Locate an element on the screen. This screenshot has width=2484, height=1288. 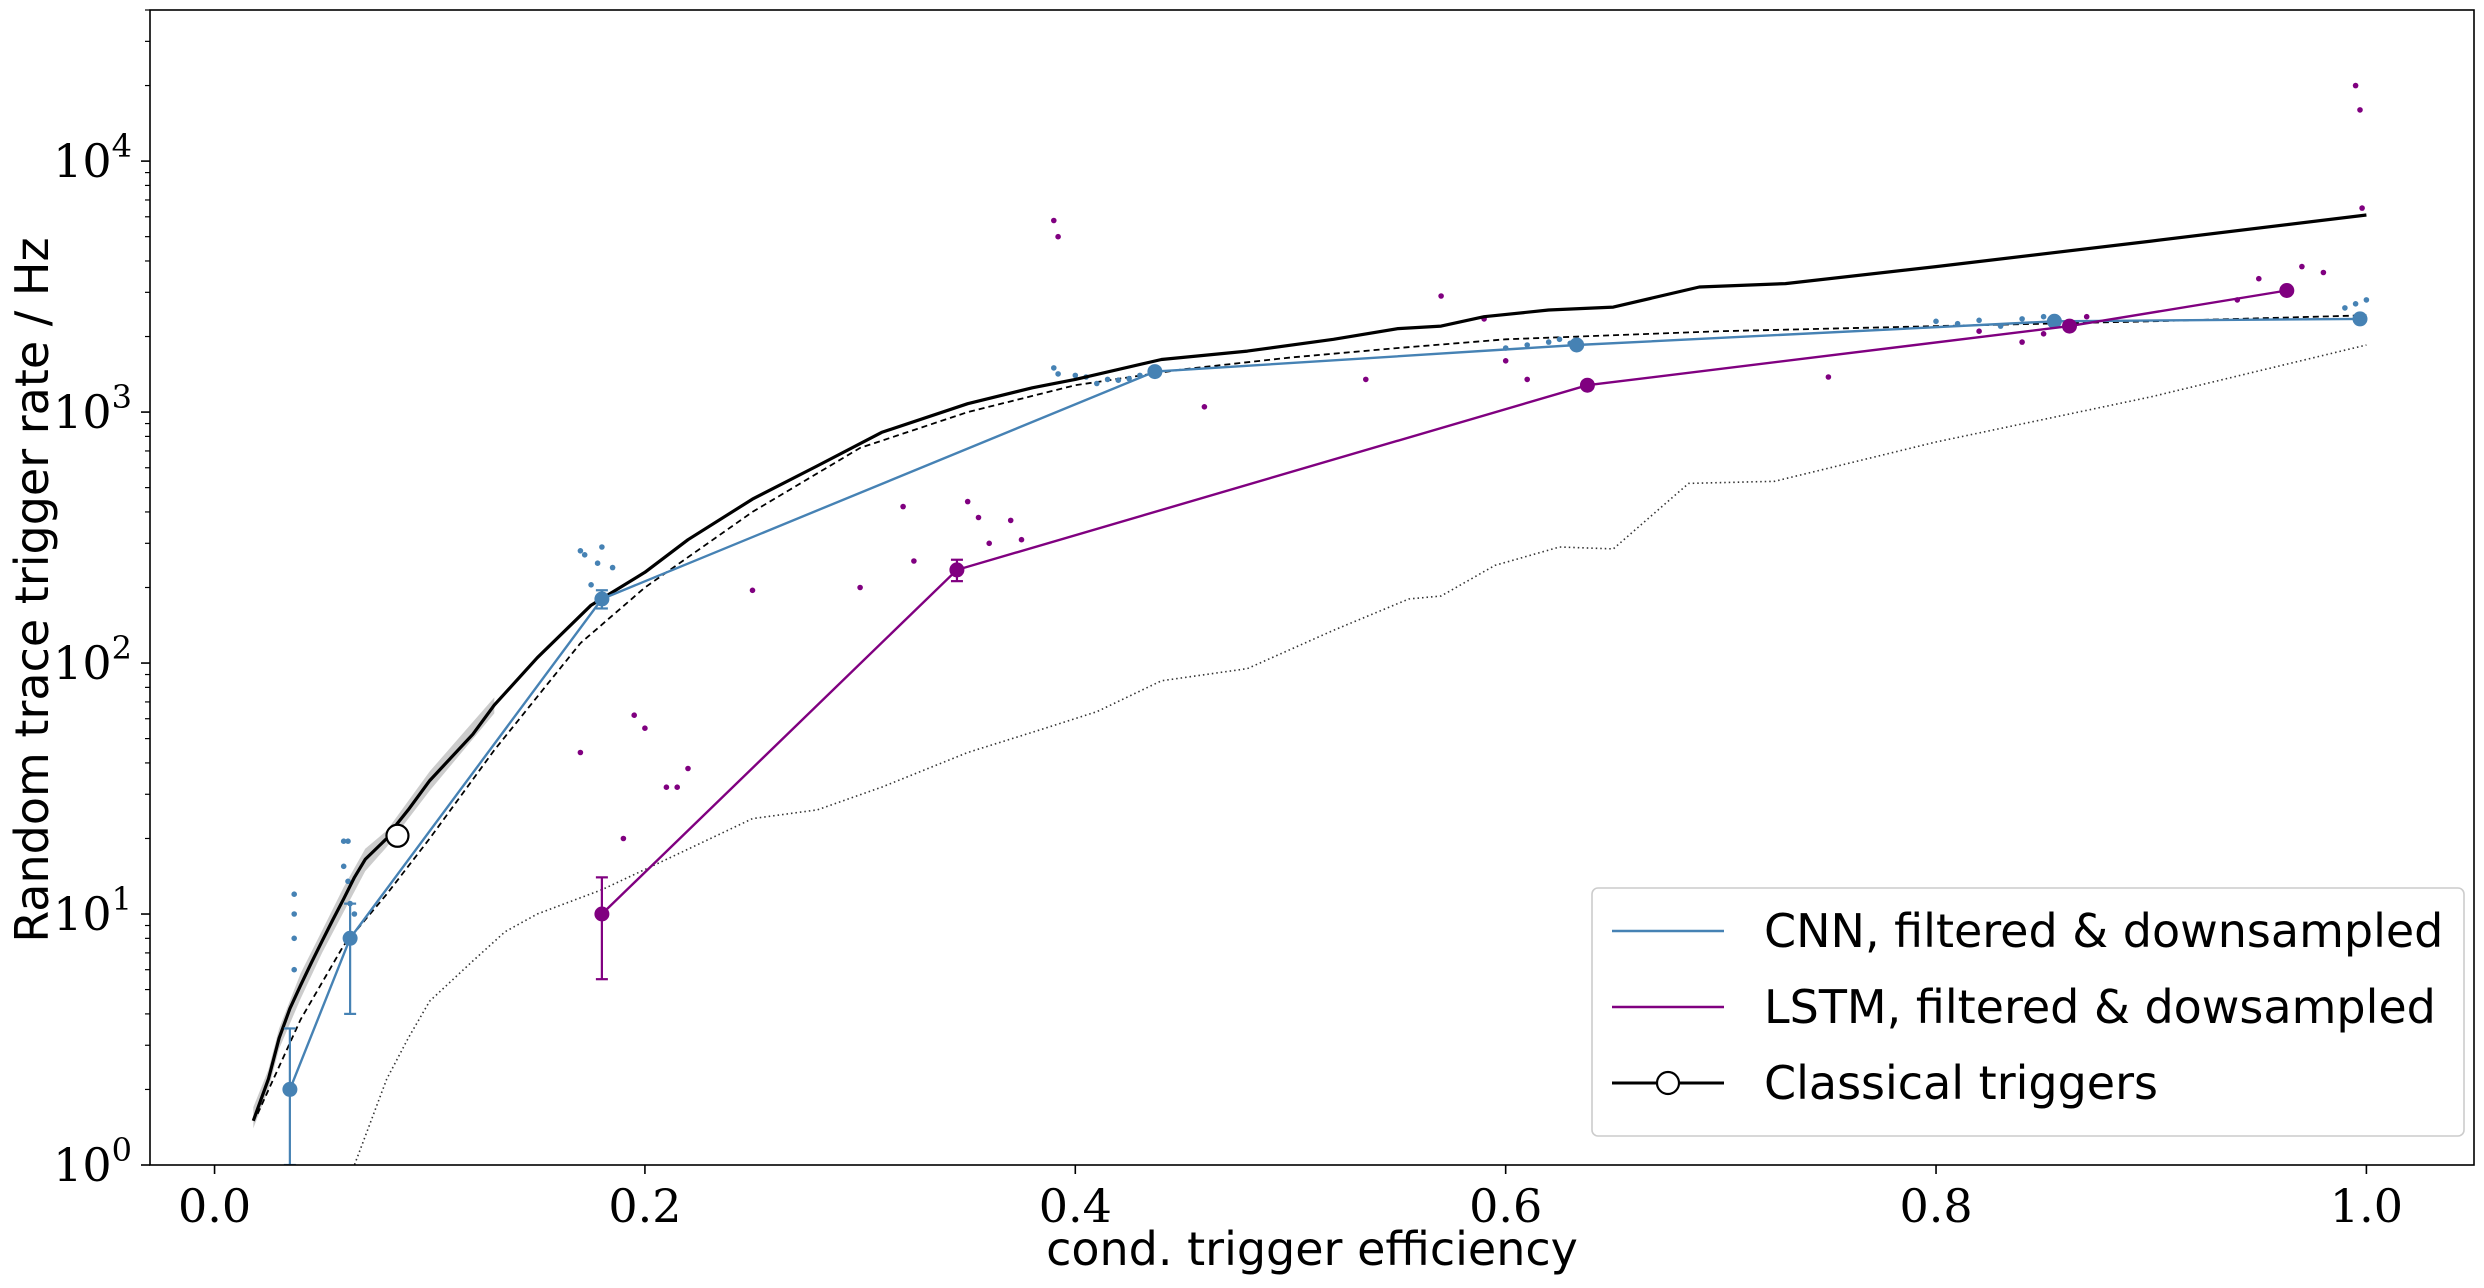
y-tick-label: 10⁴ is located at coordinates (92, 157).